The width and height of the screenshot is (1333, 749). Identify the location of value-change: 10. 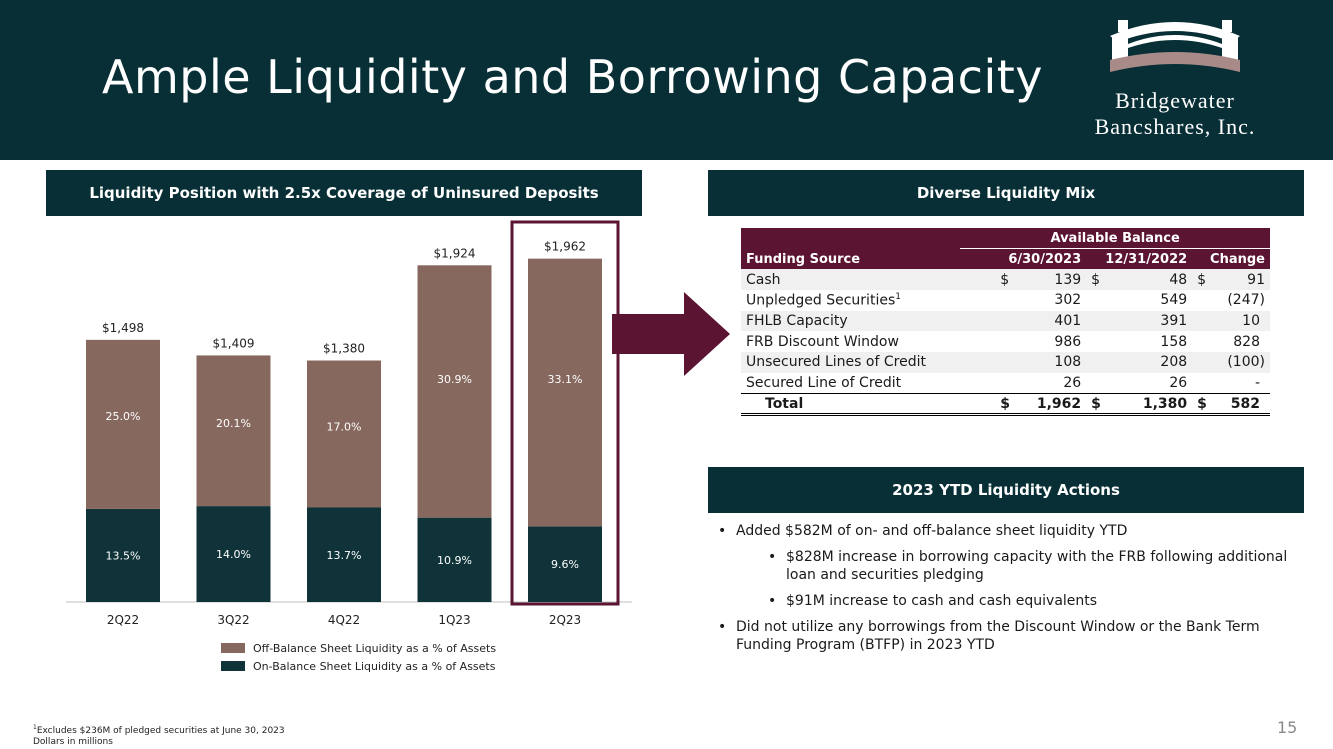
(1242, 321).